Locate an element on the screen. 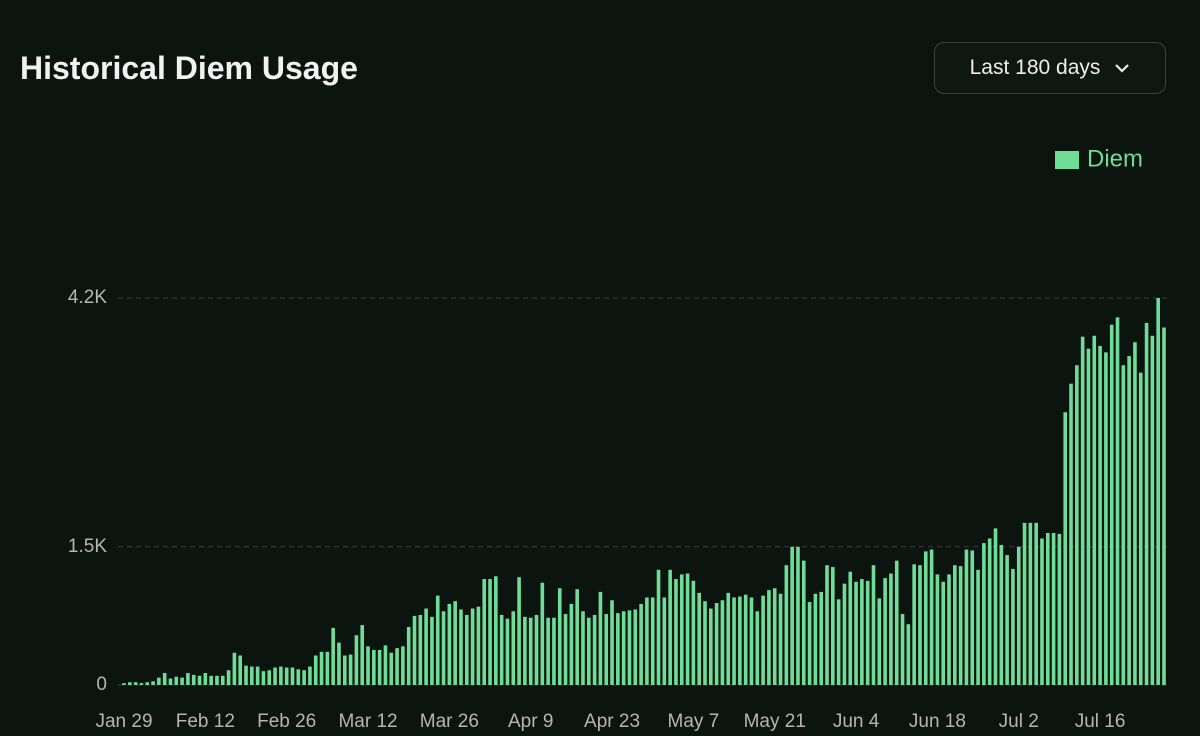 Image resolution: width=1200 pixels, height=736 pixels. x-tick-label: May 7 is located at coordinates (694, 721).